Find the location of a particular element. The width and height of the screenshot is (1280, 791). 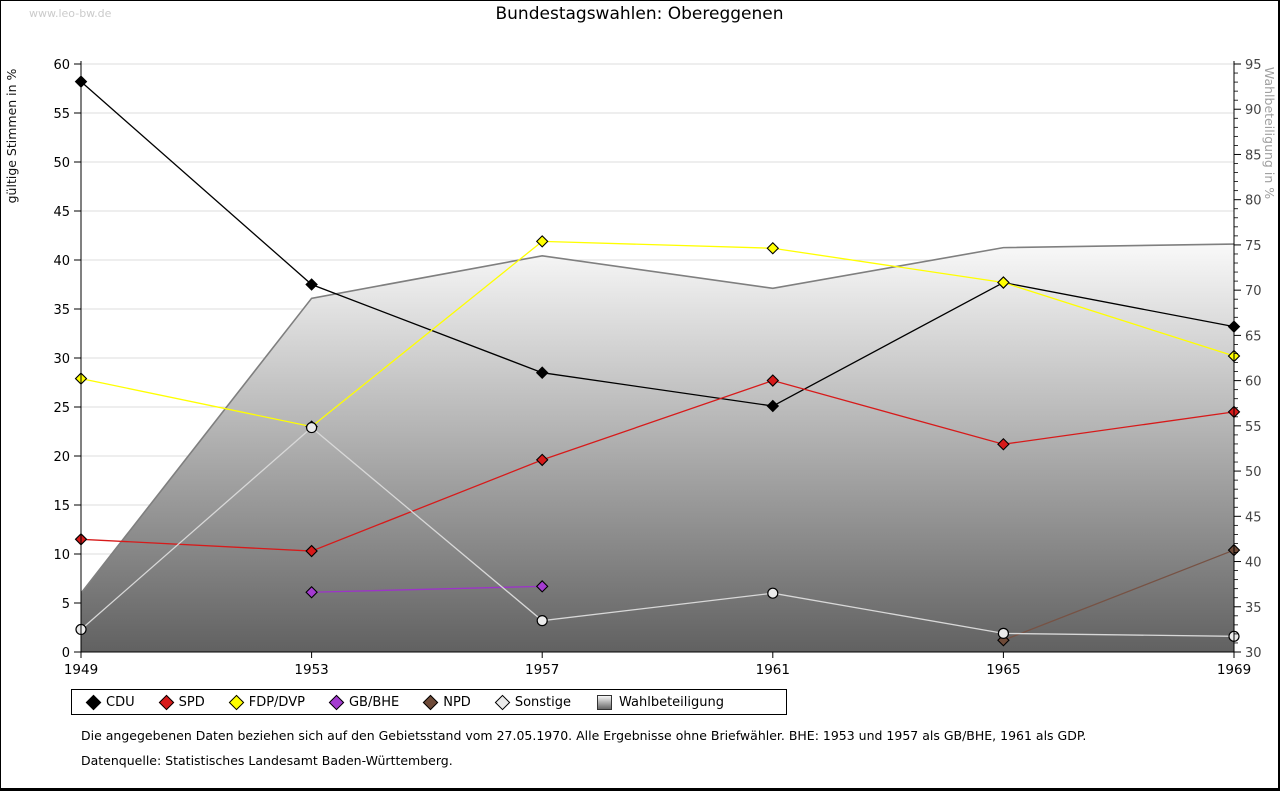

x-axis-year-label: 1949 is located at coordinates (81, 670).